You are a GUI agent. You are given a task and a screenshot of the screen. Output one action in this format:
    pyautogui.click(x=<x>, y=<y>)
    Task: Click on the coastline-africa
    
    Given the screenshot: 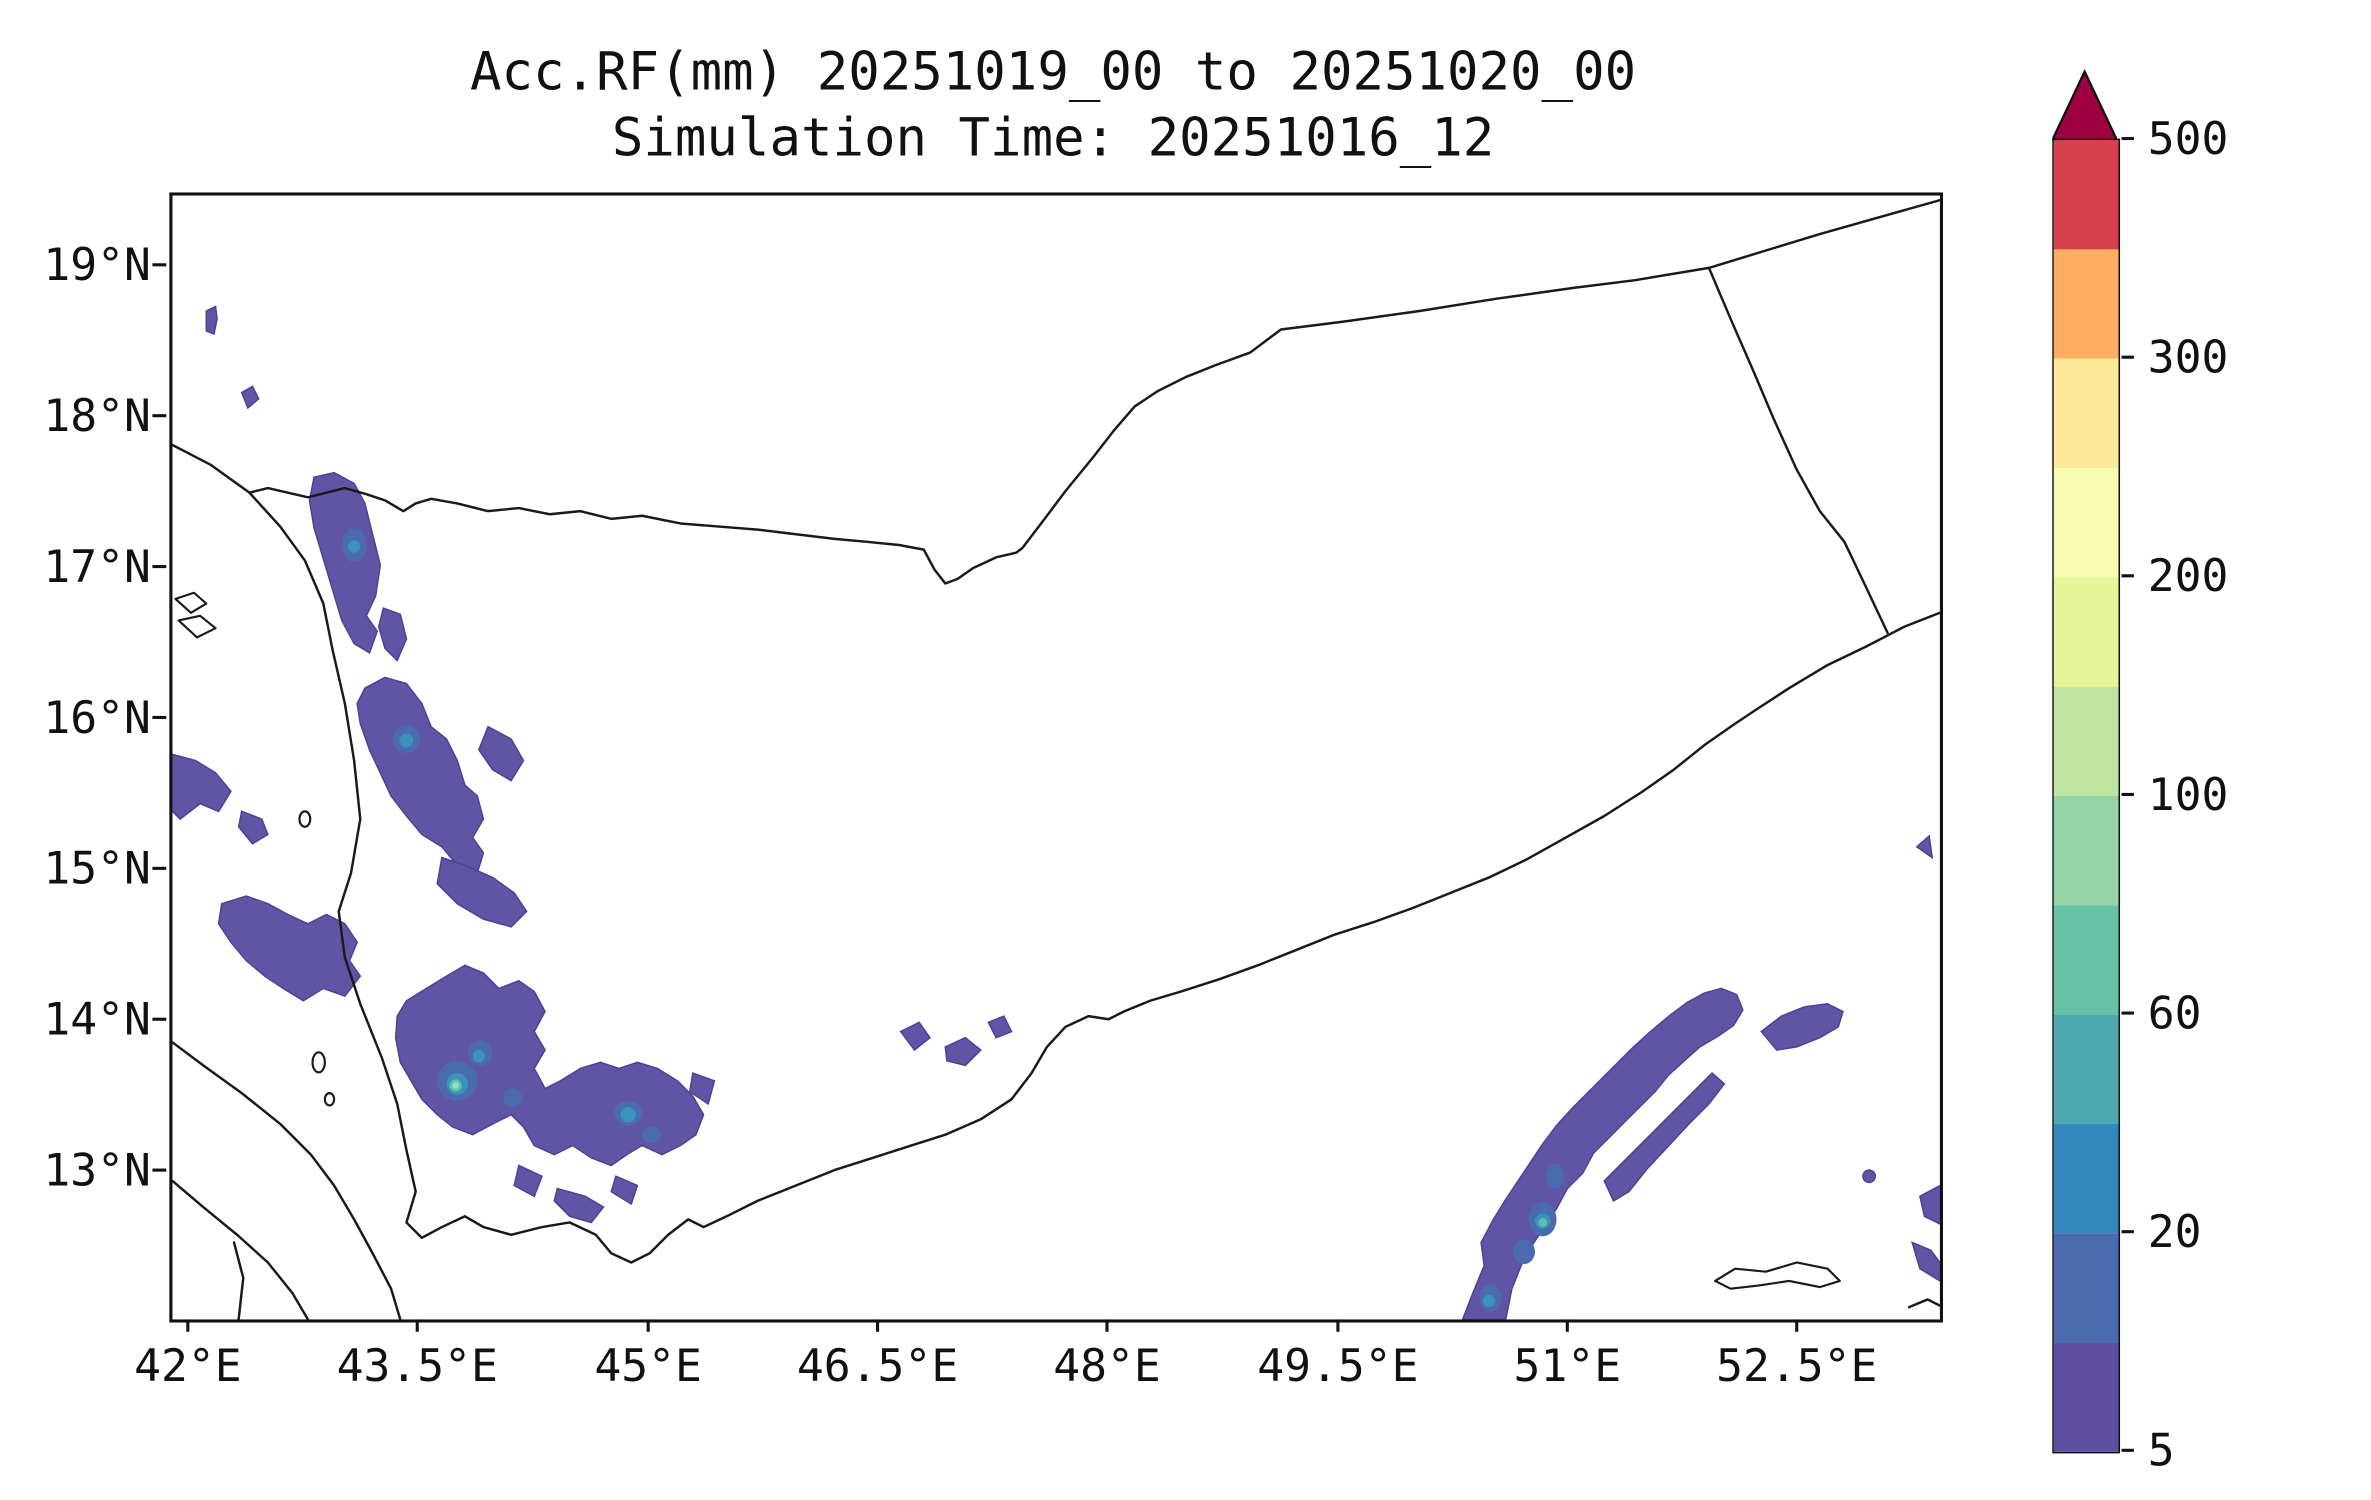 What is the action you would take?
    pyautogui.click(x=287, y=1180)
    